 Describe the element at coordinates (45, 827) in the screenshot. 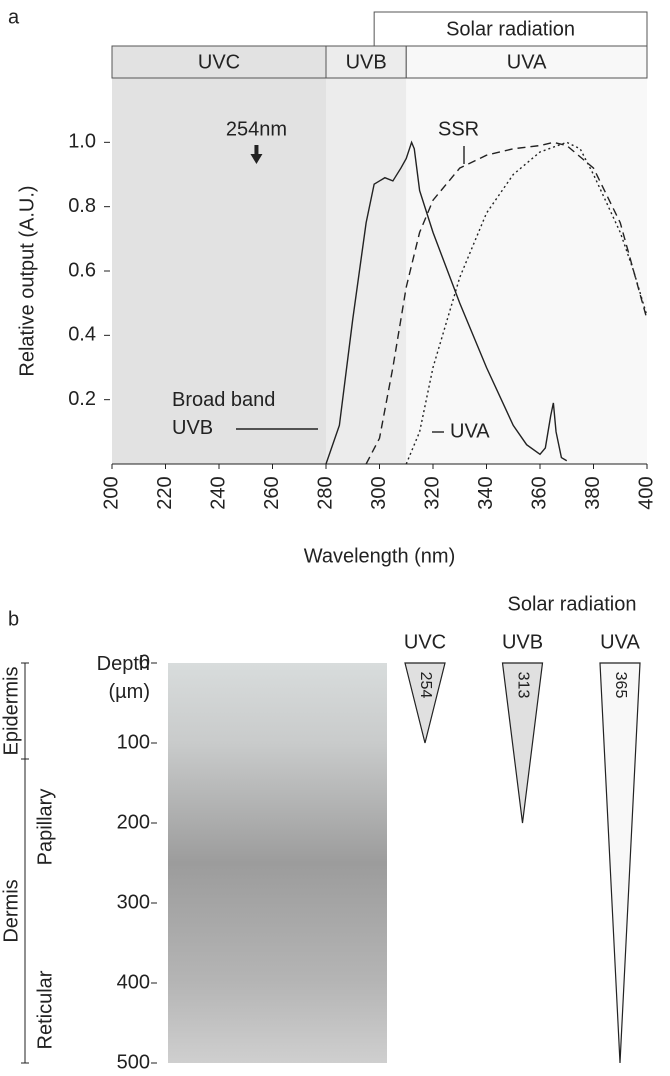

I see `sublayer-label: Papillary` at that location.